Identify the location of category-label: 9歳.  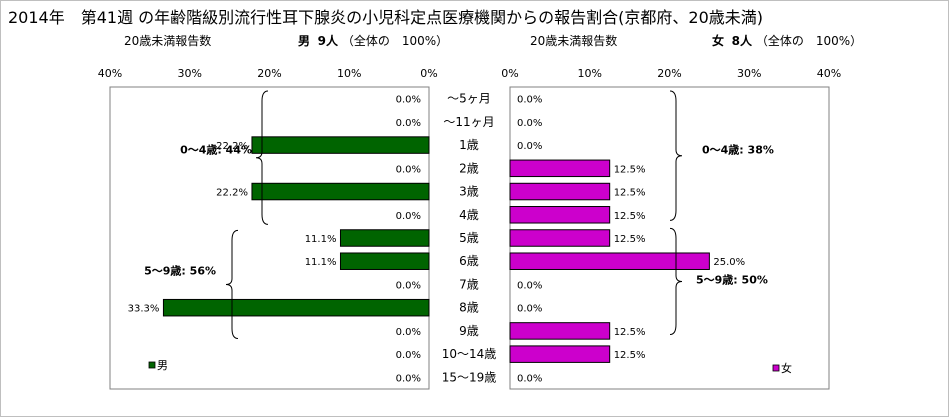
(469, 331).